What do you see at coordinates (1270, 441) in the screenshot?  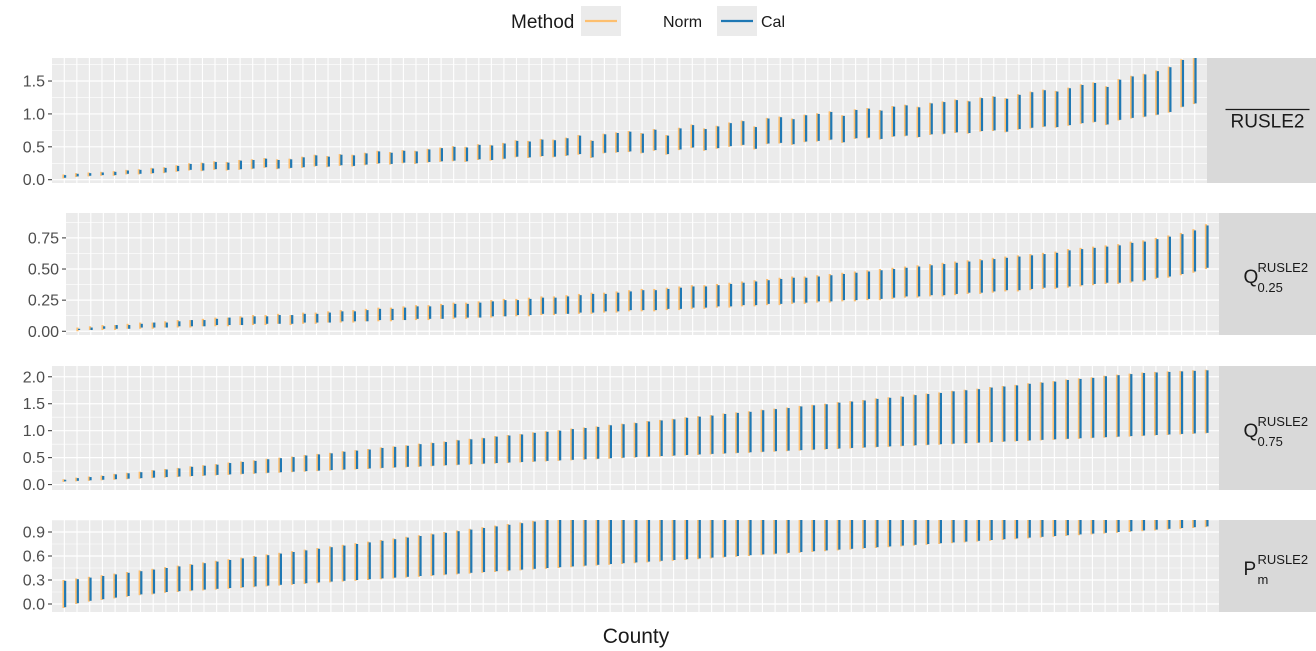 I see `facet-strip-subscript: 0.75` at bounding box center [1270, 441].